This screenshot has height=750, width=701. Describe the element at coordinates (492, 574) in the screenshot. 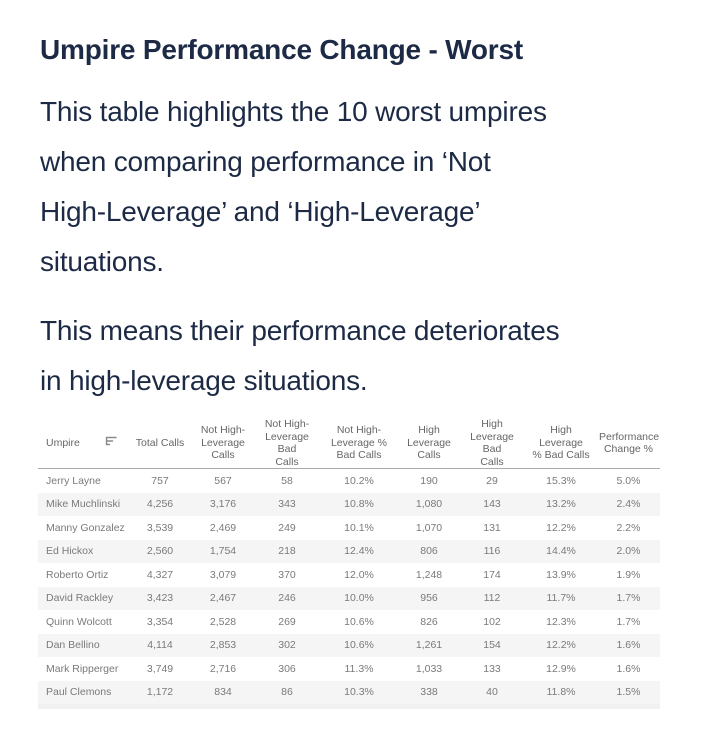

I see `cell-high-leverage-bad-calls: 174` at that location.